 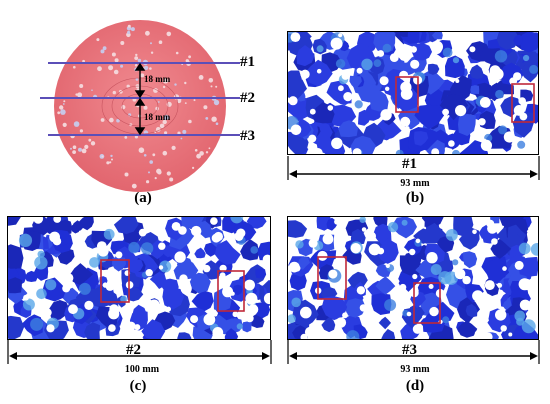 I want to click on caption-c: (c), so click(x=138, y=386).